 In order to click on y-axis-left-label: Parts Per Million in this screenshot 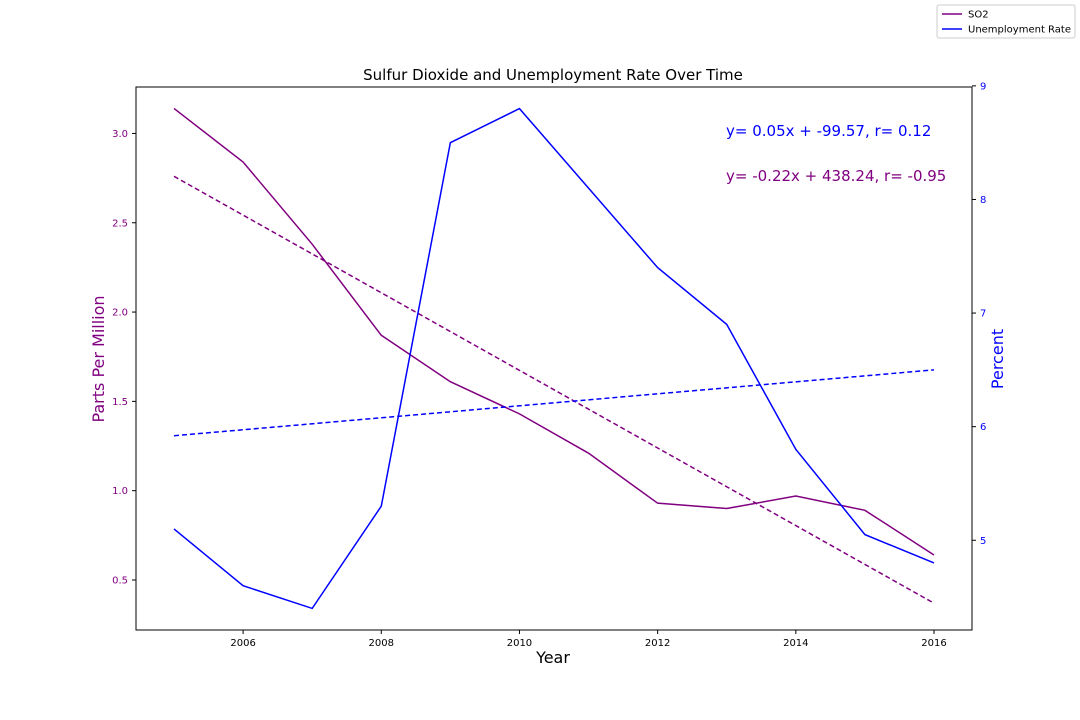, I will do `click(98, 358)`.